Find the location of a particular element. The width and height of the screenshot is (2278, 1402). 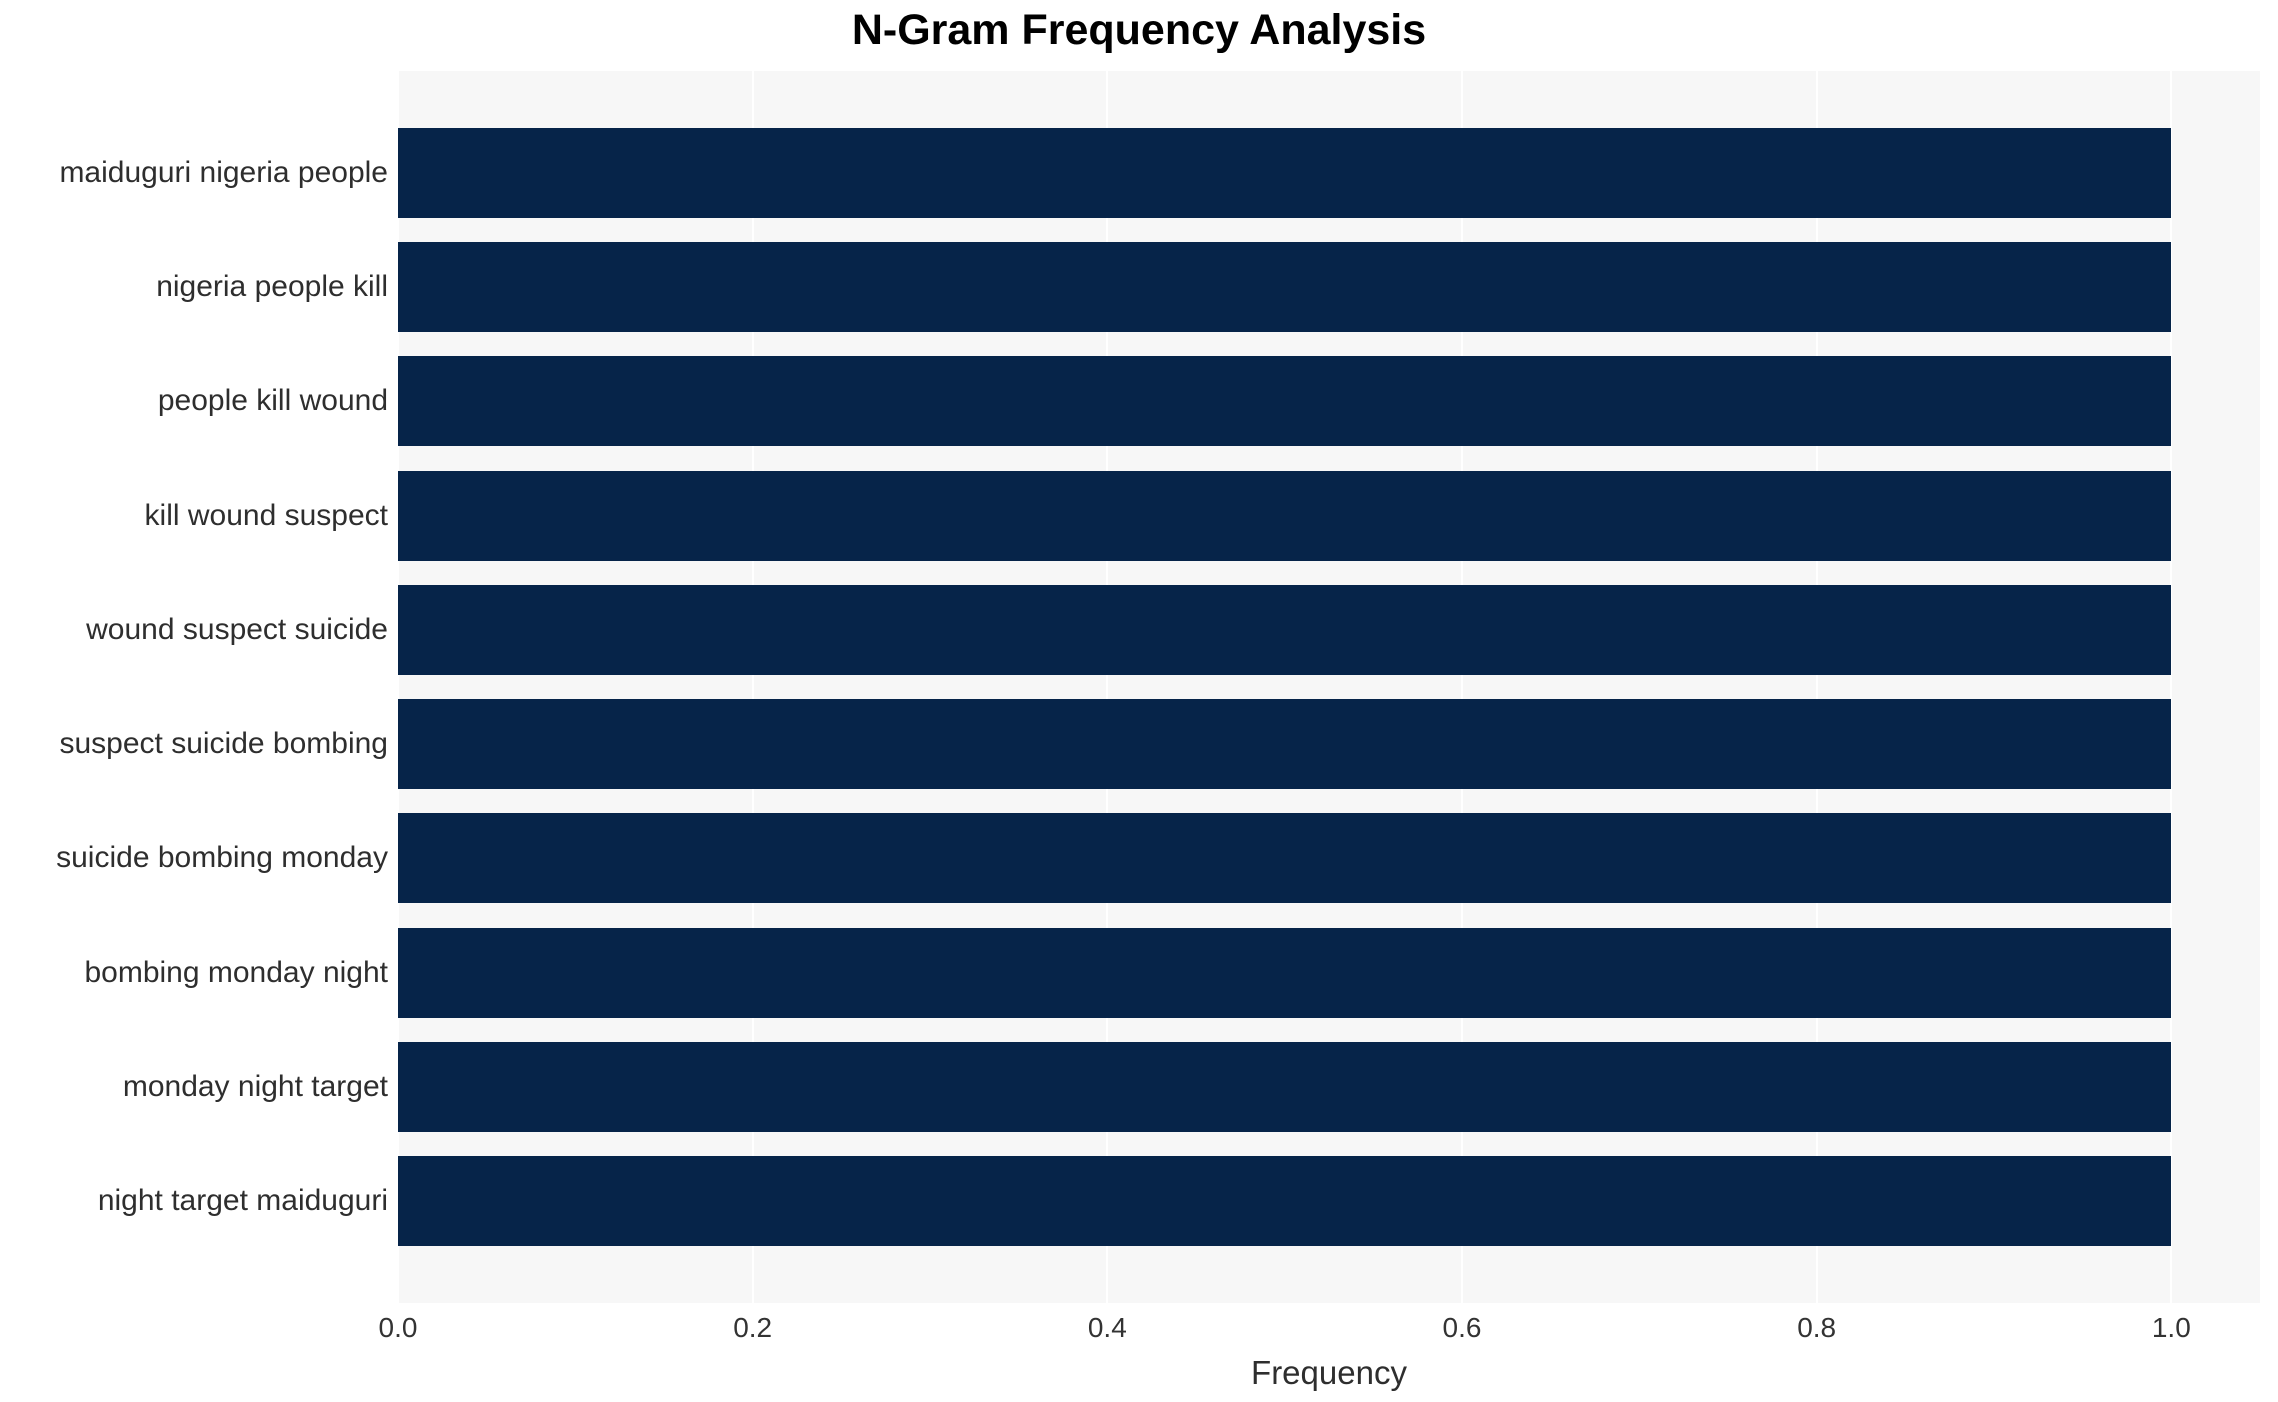

chart-title: N-Gram Frequency Analysis is located at coordinates (1139, 30).